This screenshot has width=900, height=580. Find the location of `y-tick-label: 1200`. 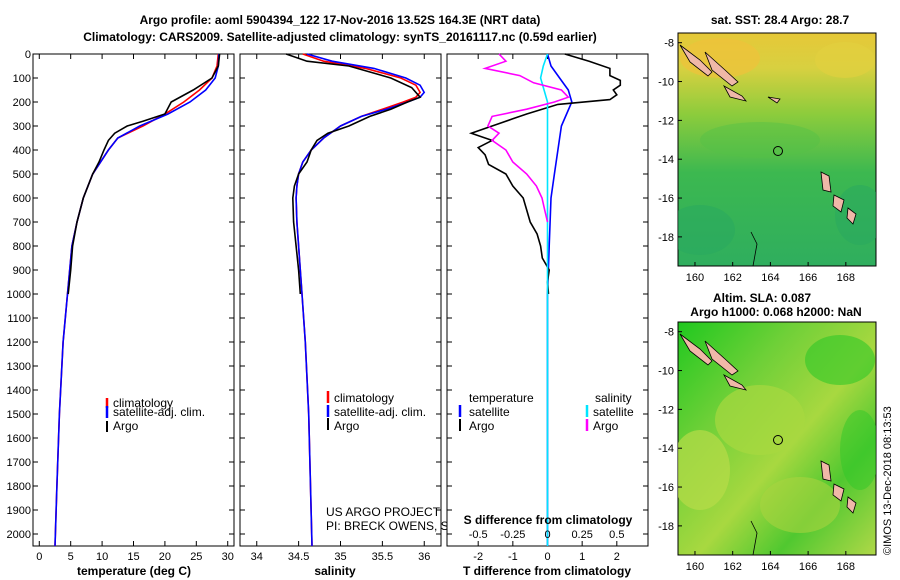

y-tick-label: 1200 is located at coordinates (19, 343).